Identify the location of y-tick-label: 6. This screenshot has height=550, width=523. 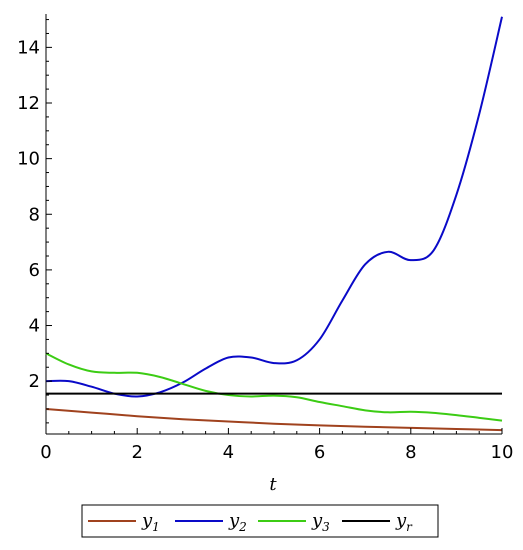
(34, 270).